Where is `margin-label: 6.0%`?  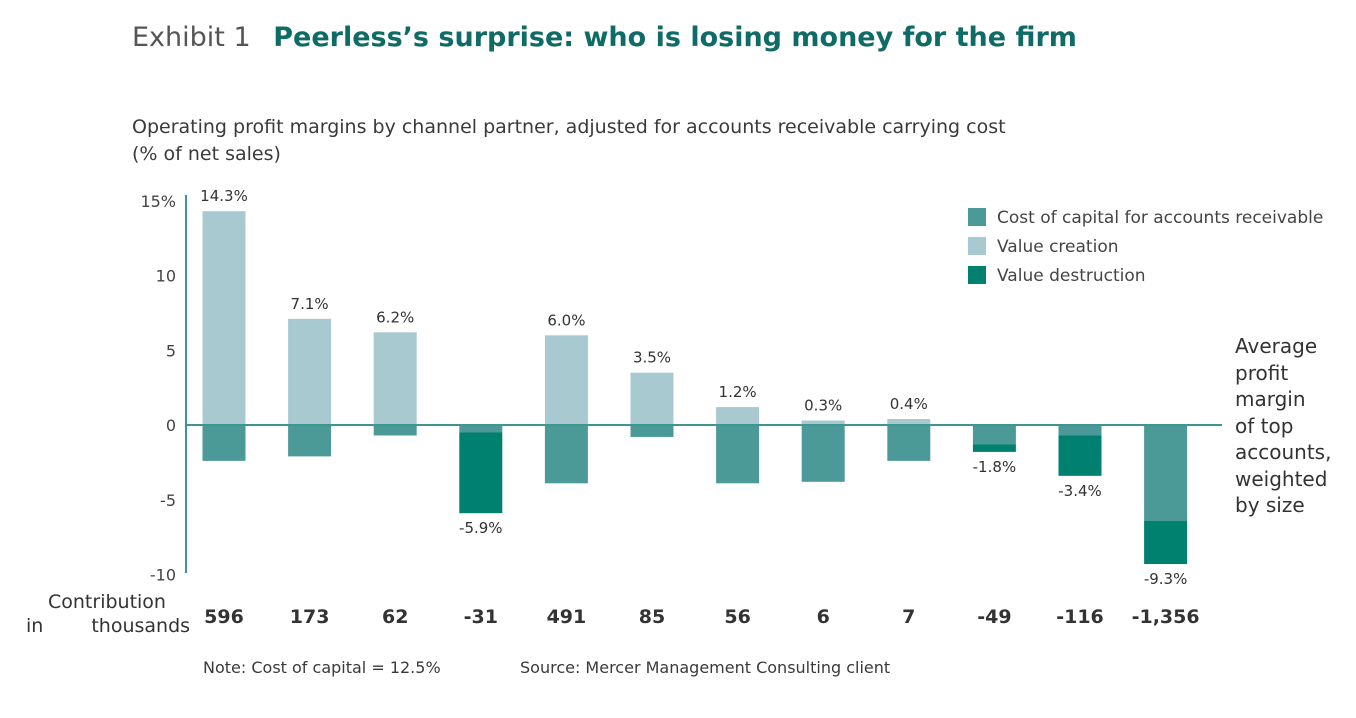 margin-label: 6.0% is located at coordinates (566, 320).